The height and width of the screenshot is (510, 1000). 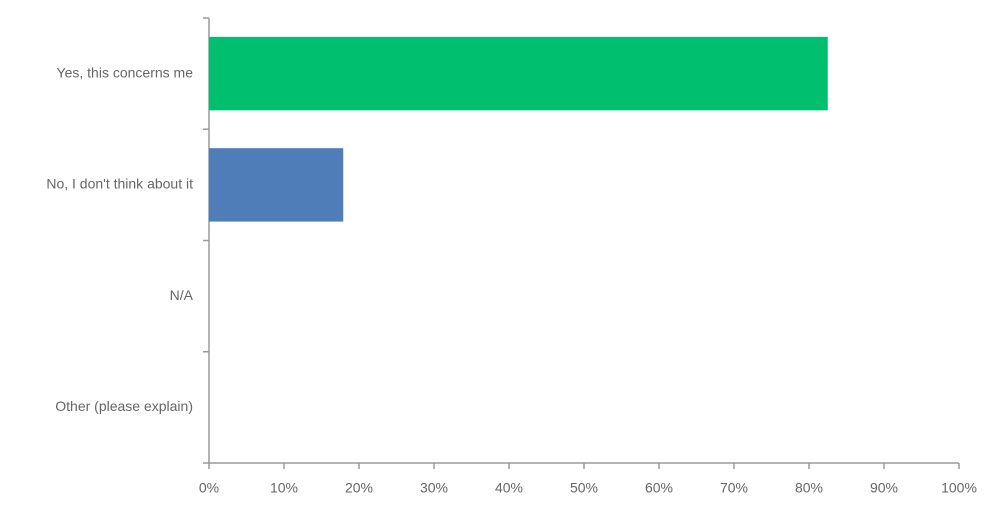 What do you see at coordinates (119, 184) in the screenshot?
I see `y-tick-label: No, I don't think about it` at bounding box center [119, 184].